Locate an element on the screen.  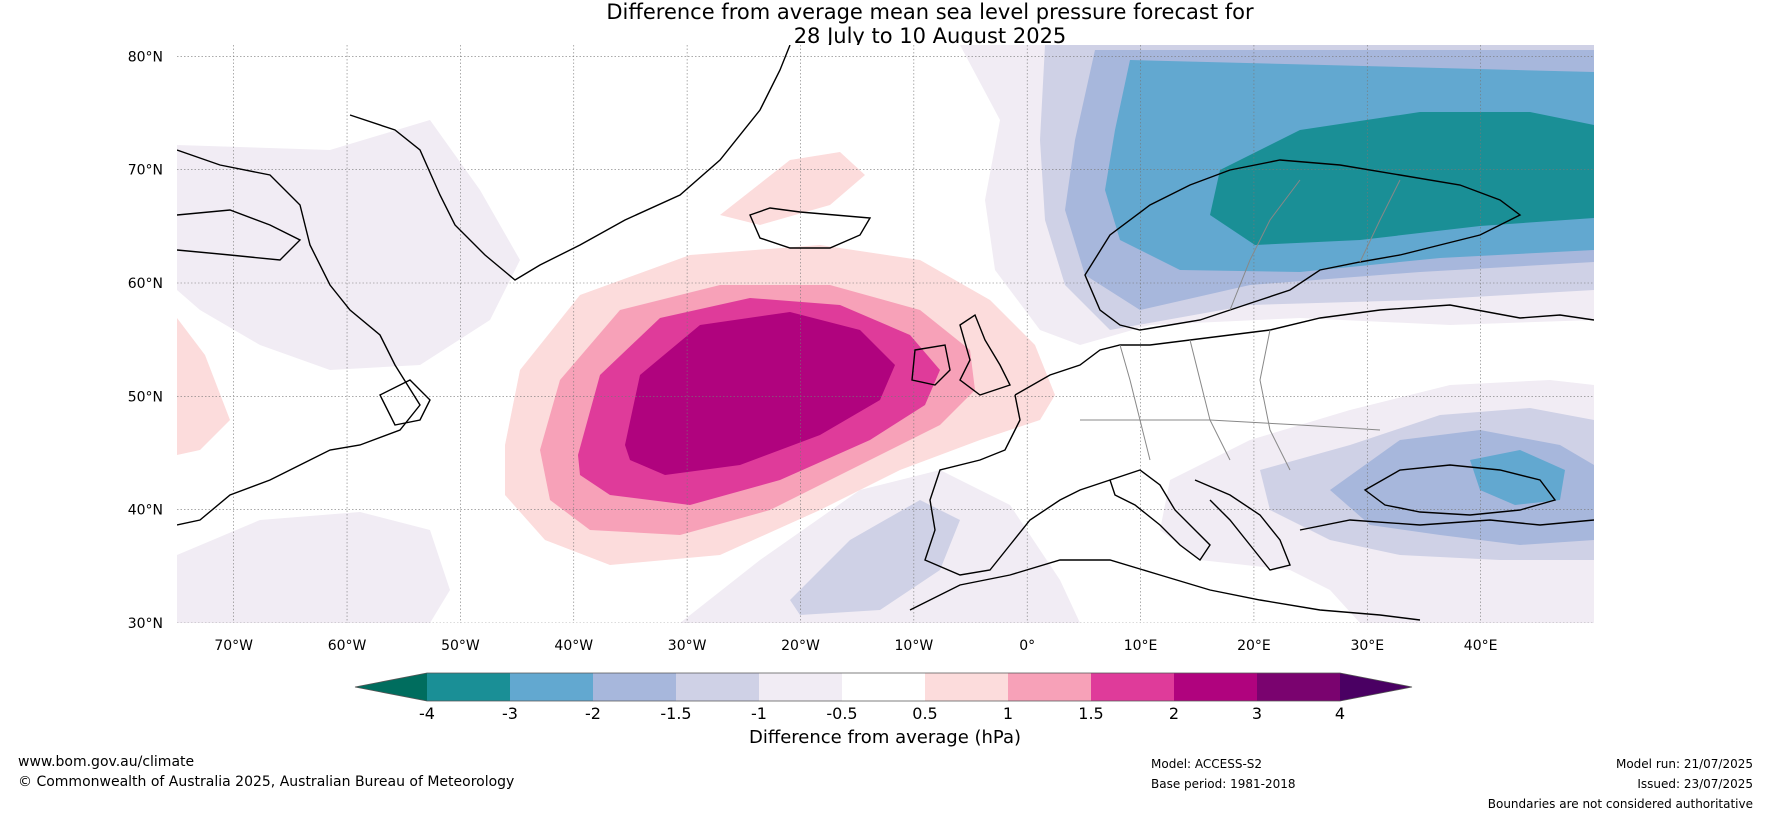
title-line-2: 28 July to 10 August 2025 is located at coordinates (930, 36).